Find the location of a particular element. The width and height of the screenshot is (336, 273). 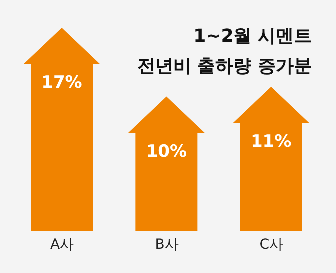

data-label: 17% is located at coordinates (62, 83).